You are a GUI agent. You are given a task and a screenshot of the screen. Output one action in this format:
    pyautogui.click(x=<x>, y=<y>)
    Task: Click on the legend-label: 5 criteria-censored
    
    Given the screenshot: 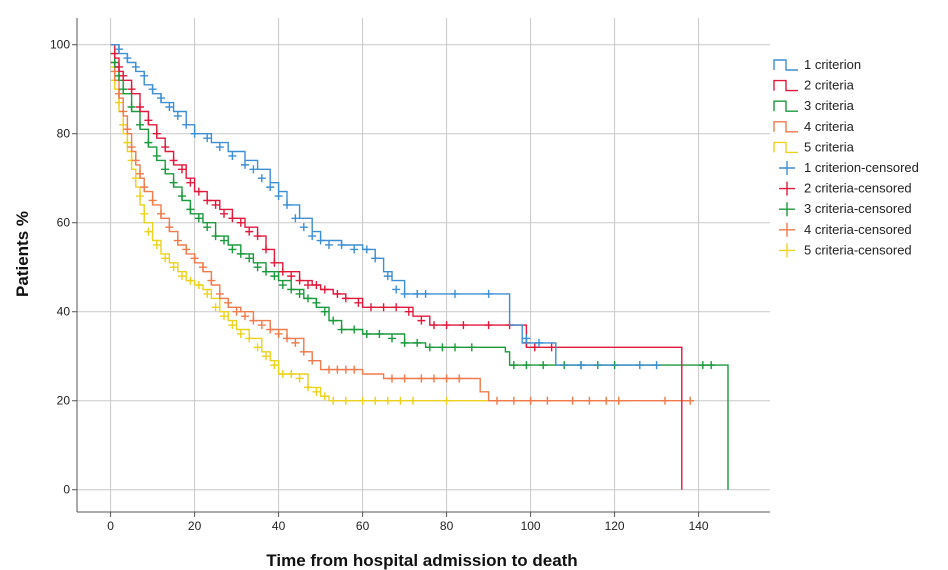 What is the action you would take?
    pyautogui.click(x=858, y=249)
    